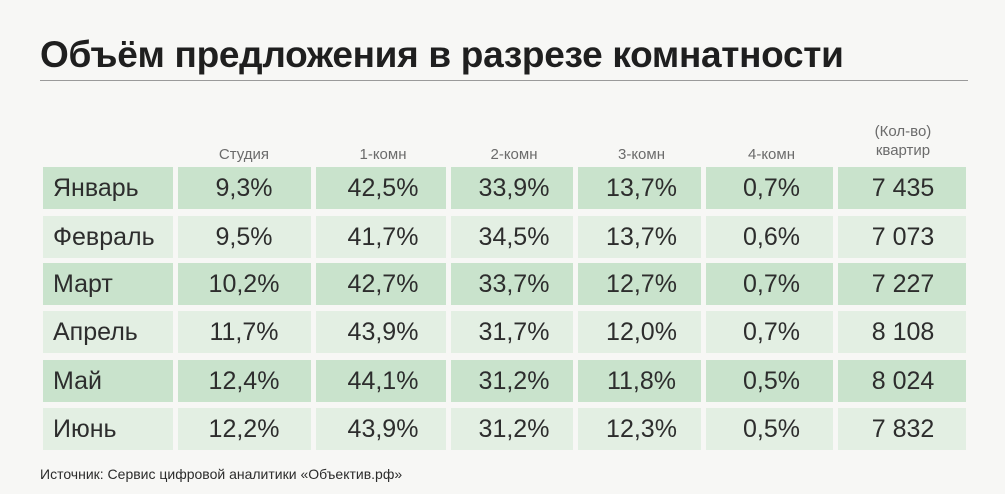 This screenshot has width=1005, height=494. What do you see at coordinates (244, 188) in the screenshot?
I see `table-cell: 9,3%` at bounding box center [244, 188].